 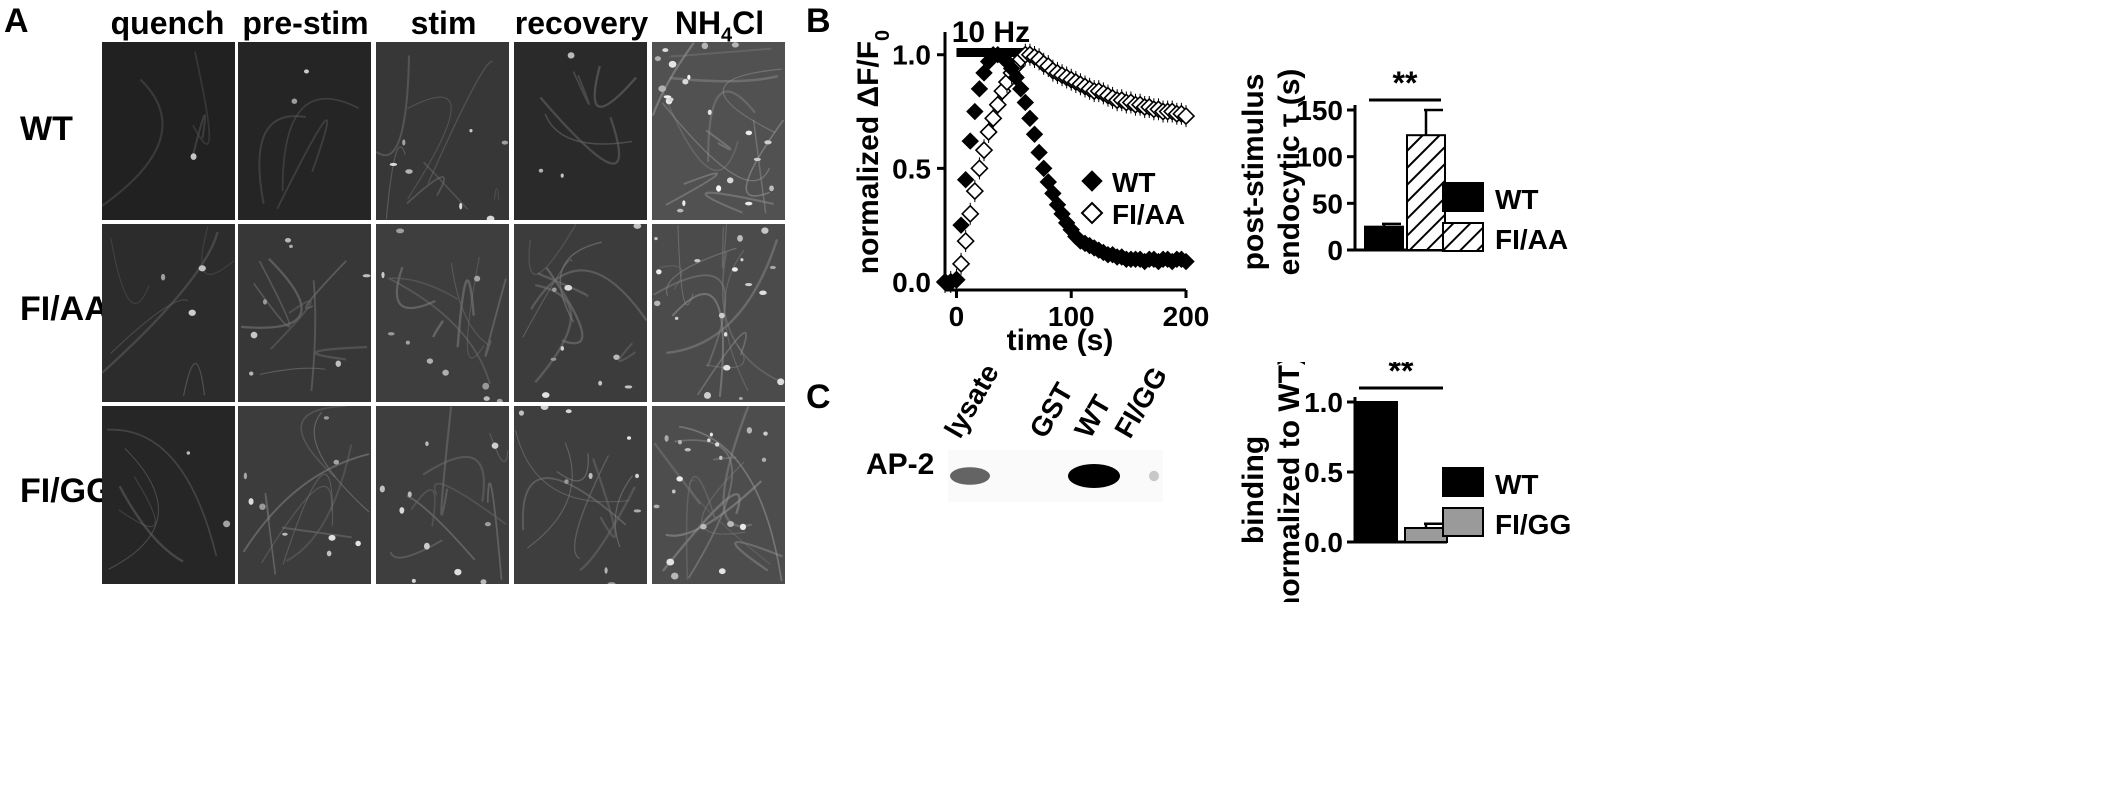 I want to click on western-blot: lysate GST WT FI/GG, so click(x=1010, y=434).